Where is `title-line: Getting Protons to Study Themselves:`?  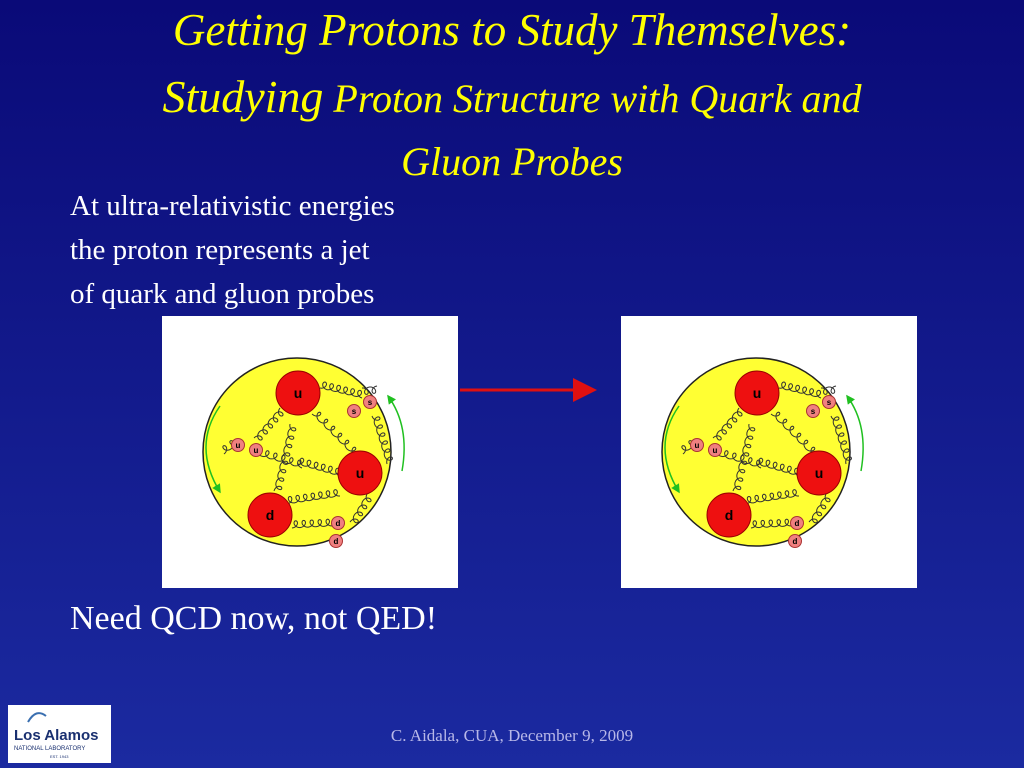
title-line: Getting Protons to Study Themselves: is located at coordinates (512, 30).